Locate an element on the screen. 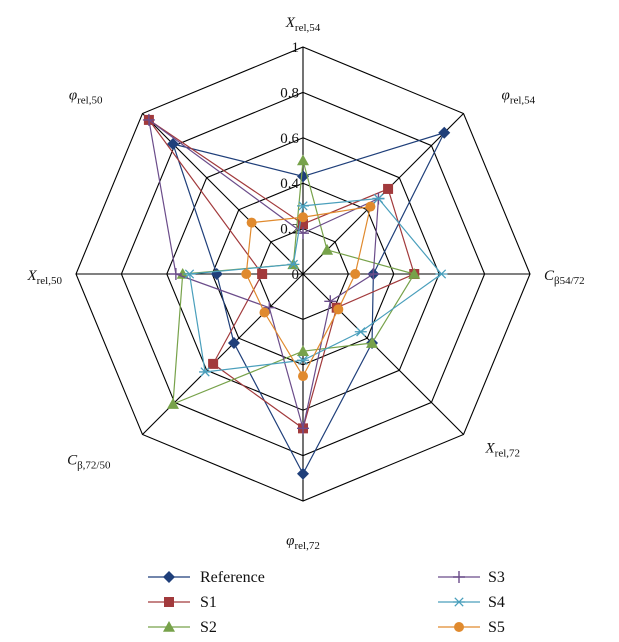 This screenshot has height=642, width=619. legend: Reference S1 S2 S3 S4 S5 is located at coordinates (326, 602).